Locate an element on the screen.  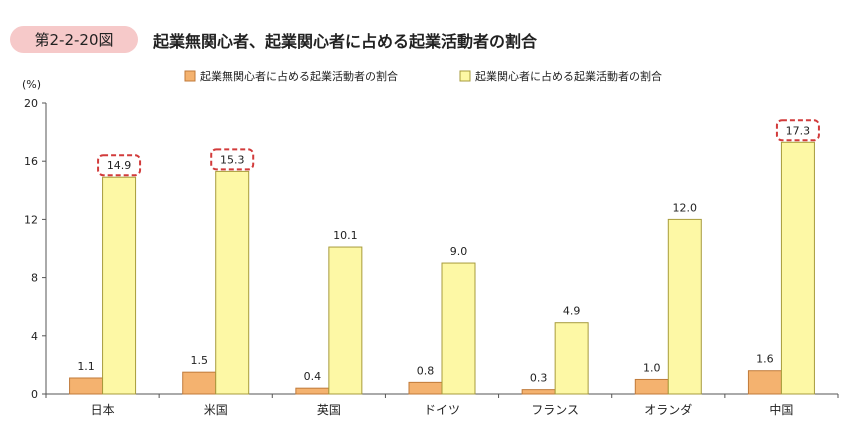
y-tick-label: 16 is located at coordinates (31, 161).